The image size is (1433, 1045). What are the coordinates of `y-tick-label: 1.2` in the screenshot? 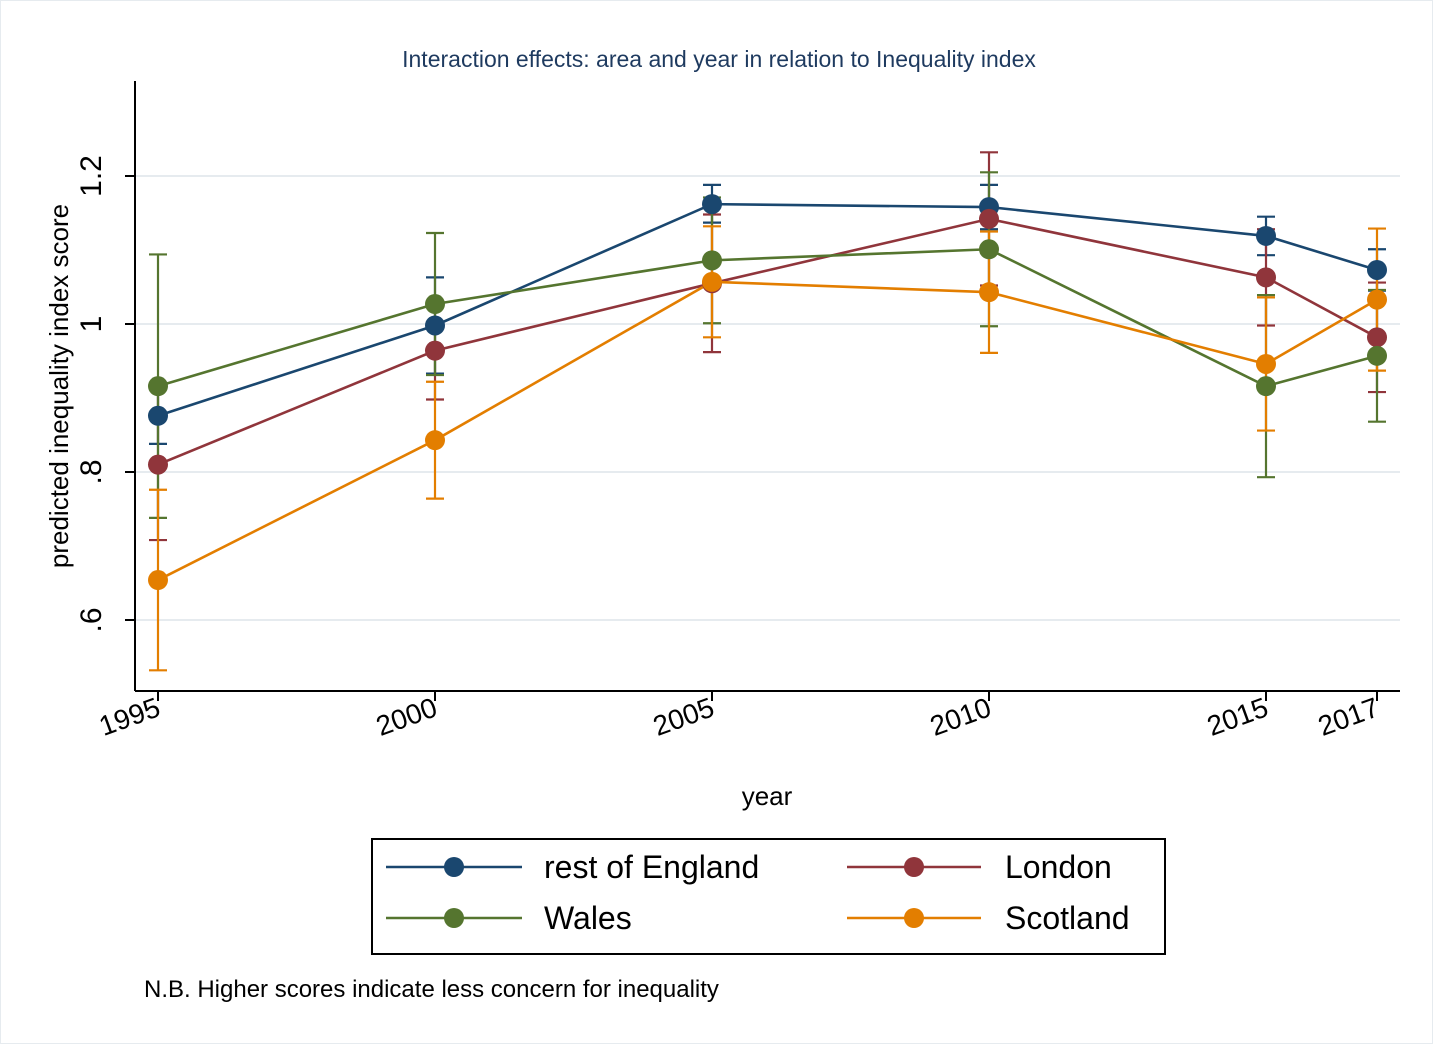 It's located at (91, 176).